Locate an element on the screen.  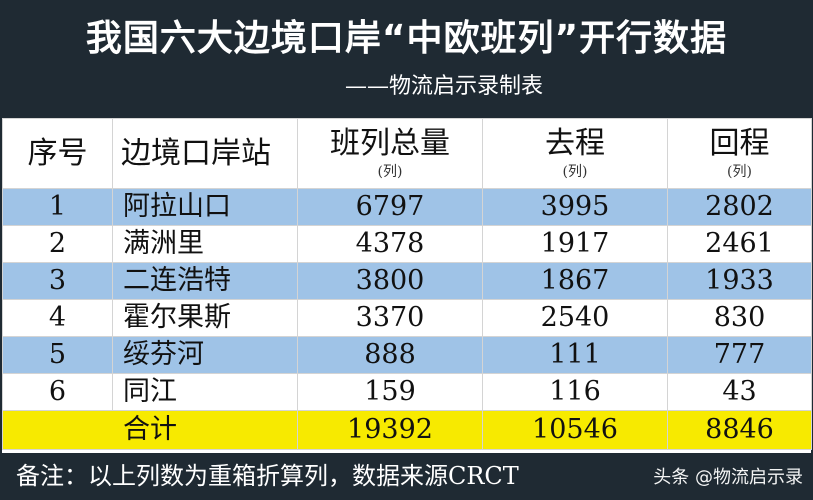
row-outbound: 116 is located at coordinates (575, 392).